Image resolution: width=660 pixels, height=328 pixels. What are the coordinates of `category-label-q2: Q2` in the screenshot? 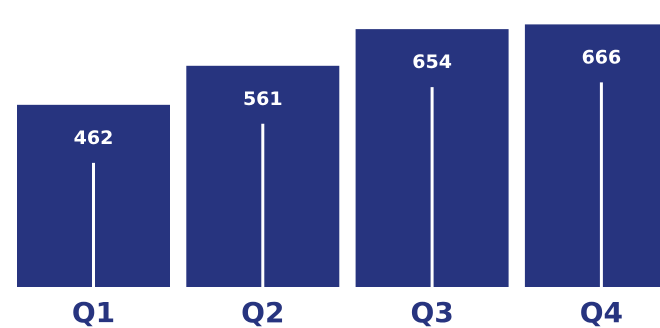 It's located at (262, 312).